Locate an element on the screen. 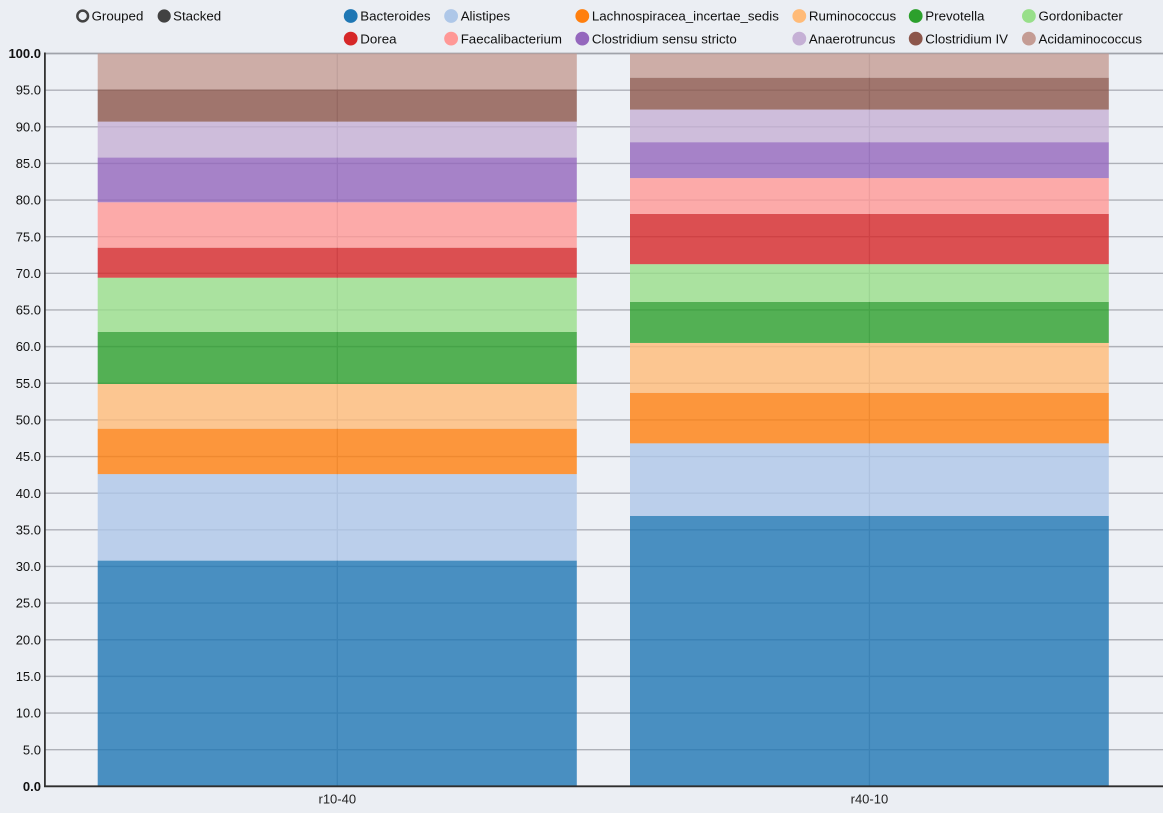  svg-text: 85.0 is located at coordinates (28, 163).